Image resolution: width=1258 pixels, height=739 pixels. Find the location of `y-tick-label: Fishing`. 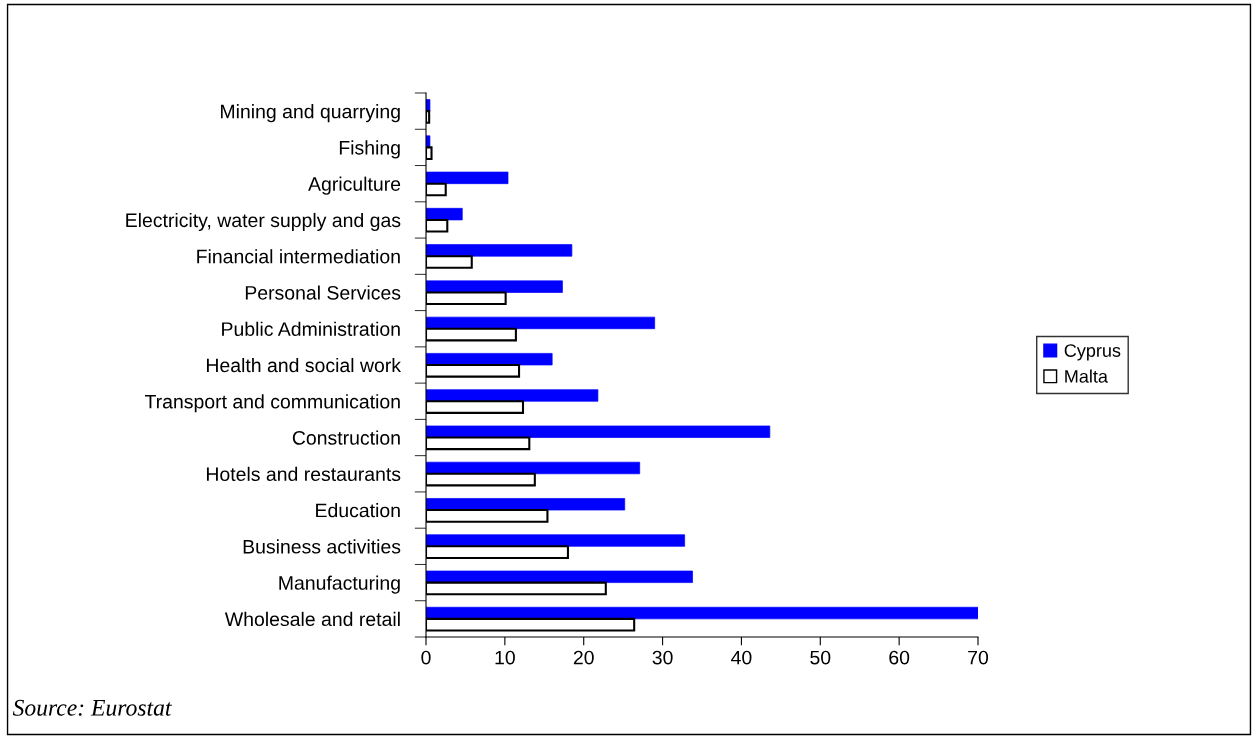

y-tick-label: Fishing is located at coordinates (369, 149).